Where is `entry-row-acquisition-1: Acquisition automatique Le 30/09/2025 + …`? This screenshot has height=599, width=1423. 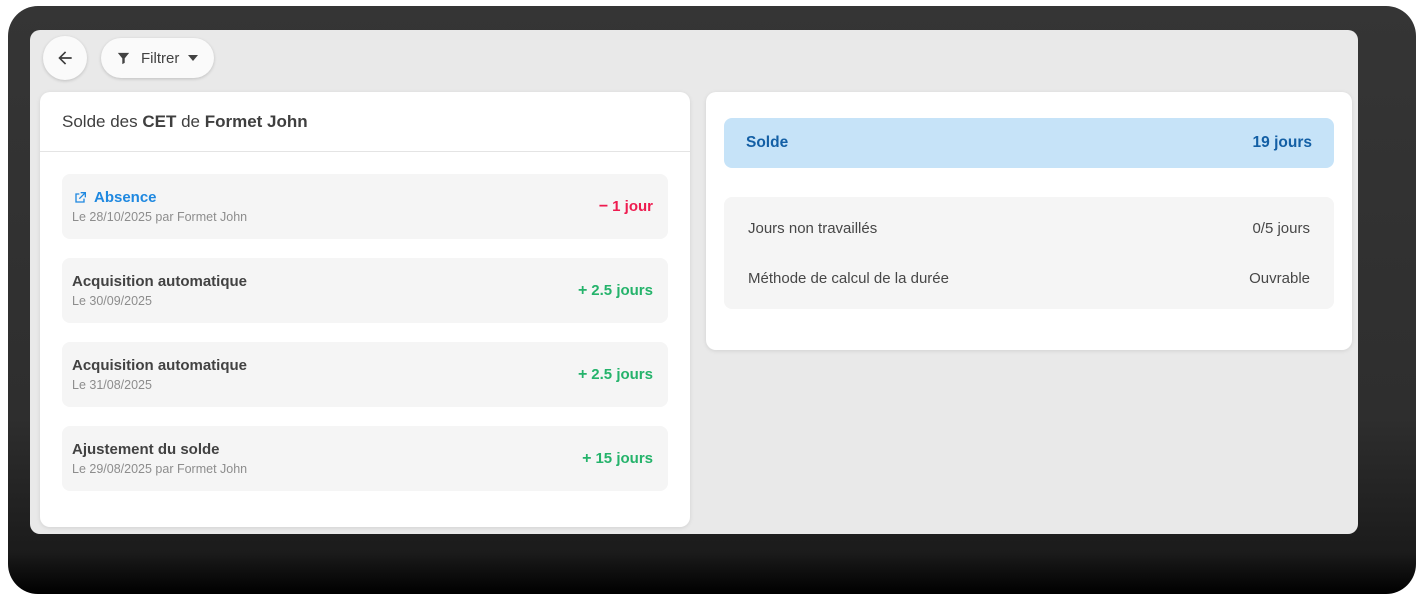
entry-row-acquisition-1: Acquisition automatique Le 30/09/2025 + … is located at coordinates (365, 290).